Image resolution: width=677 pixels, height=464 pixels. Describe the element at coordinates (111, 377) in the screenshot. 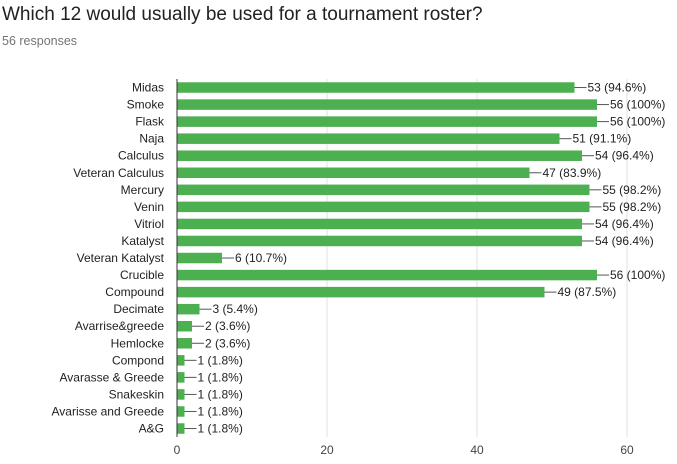

I see `category-label: Avarasse & Greede` at that location.